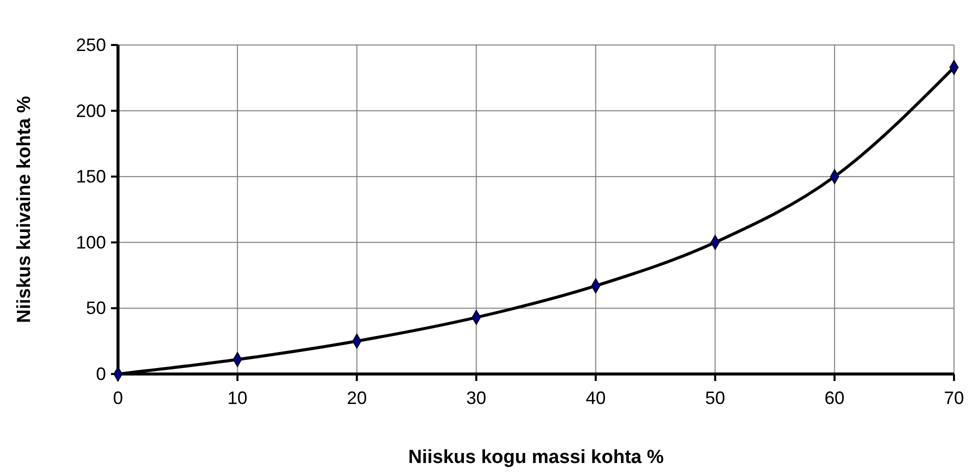 The image size is (974, 475). I want to click on x-tick-label: 10, so click(237, 398).